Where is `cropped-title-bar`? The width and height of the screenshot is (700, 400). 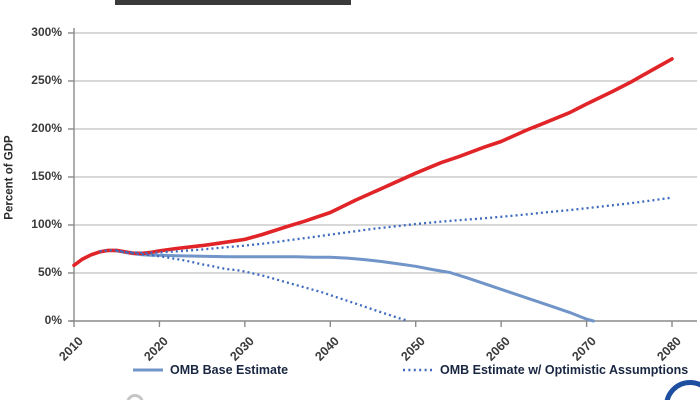
cropped-title-bar is located at coordinates (233, 2).